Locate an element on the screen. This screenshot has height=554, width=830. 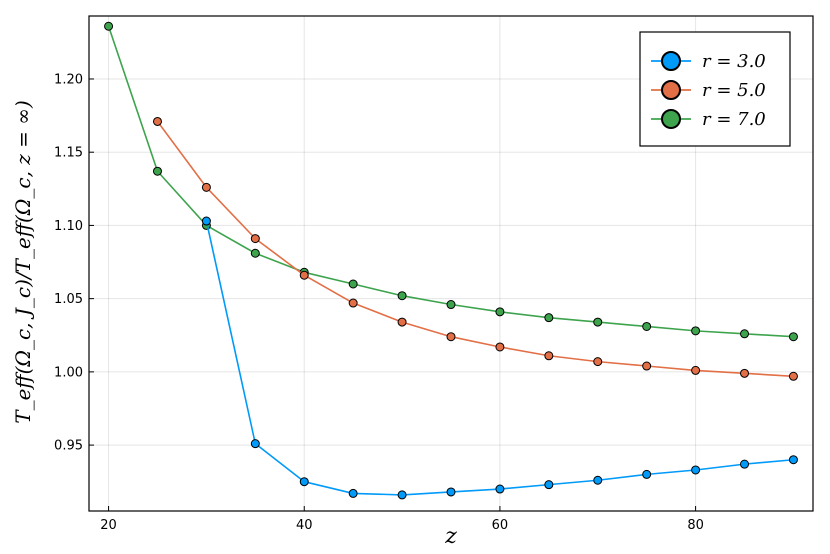
legend-label: r = 3.0 is located at coordinates (734, 61).